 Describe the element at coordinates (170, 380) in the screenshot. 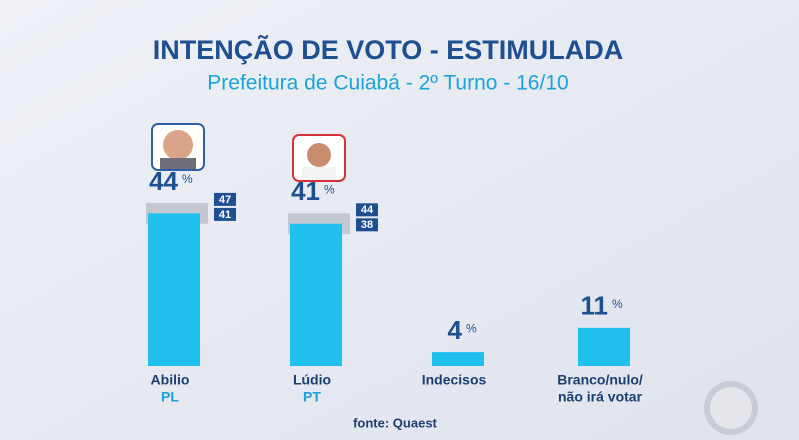

I see `category-label: Abilio` at that location.